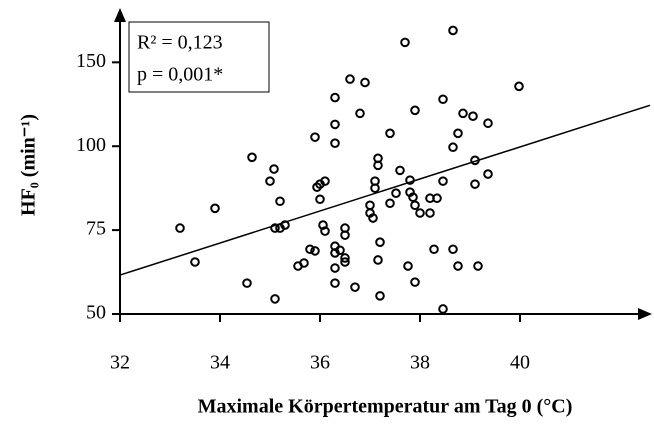 The image size is (654, 425). I want to click on x-axis-label: Maximale Körpertemperatur am Tag 0 (°C), so click(385, 407).